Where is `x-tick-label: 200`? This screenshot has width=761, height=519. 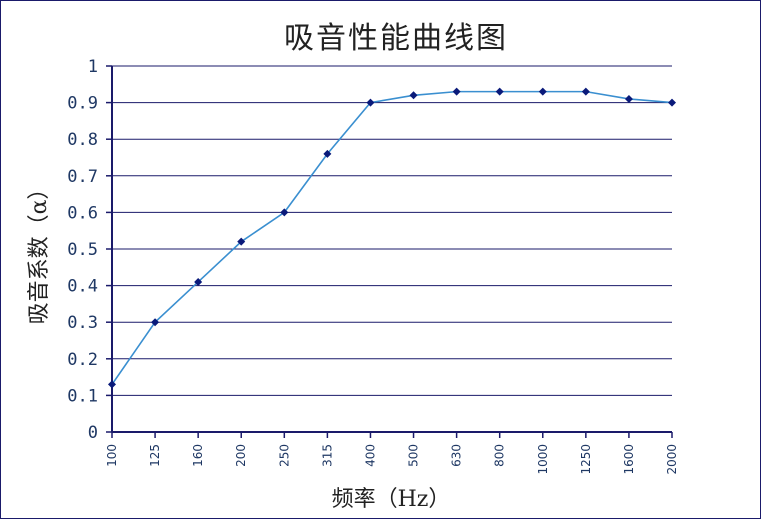 x-tick-label: 200 is located at coordinates (241, 455).